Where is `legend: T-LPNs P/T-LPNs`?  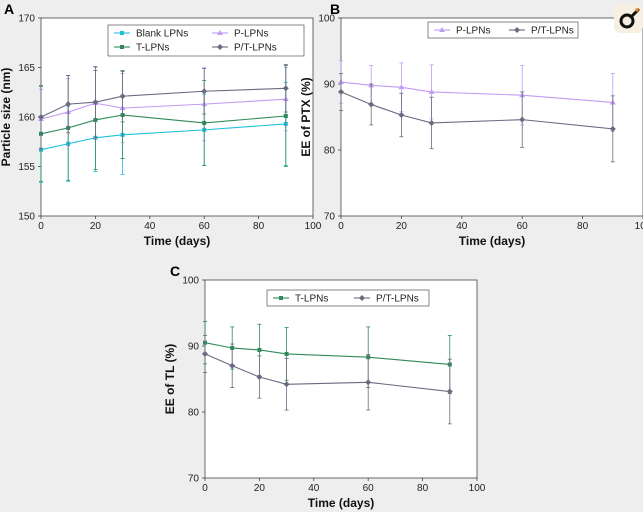
legend: T-LPNs P/T-LPNs is located at coordinates (348, 298).